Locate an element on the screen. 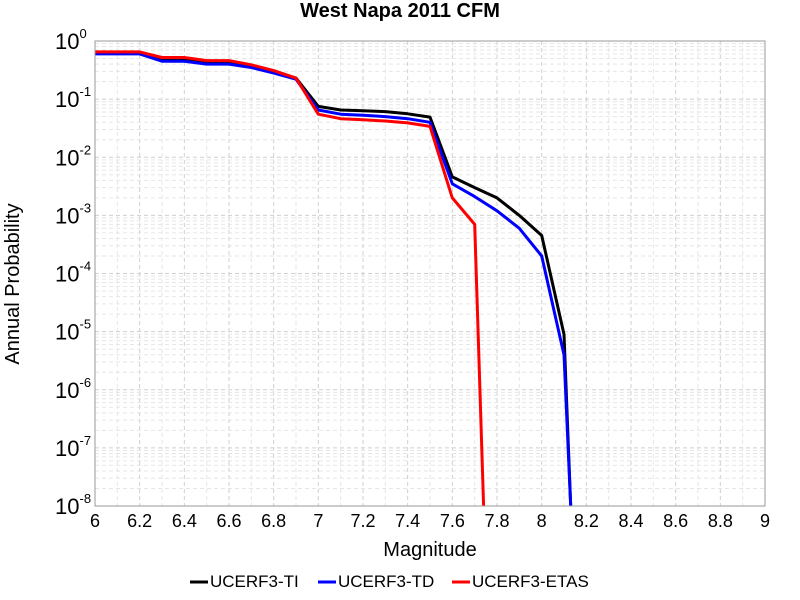 This screenshot has height=600, width=800. x-tick-label: 6.6 is located at coordinates (228, 521).